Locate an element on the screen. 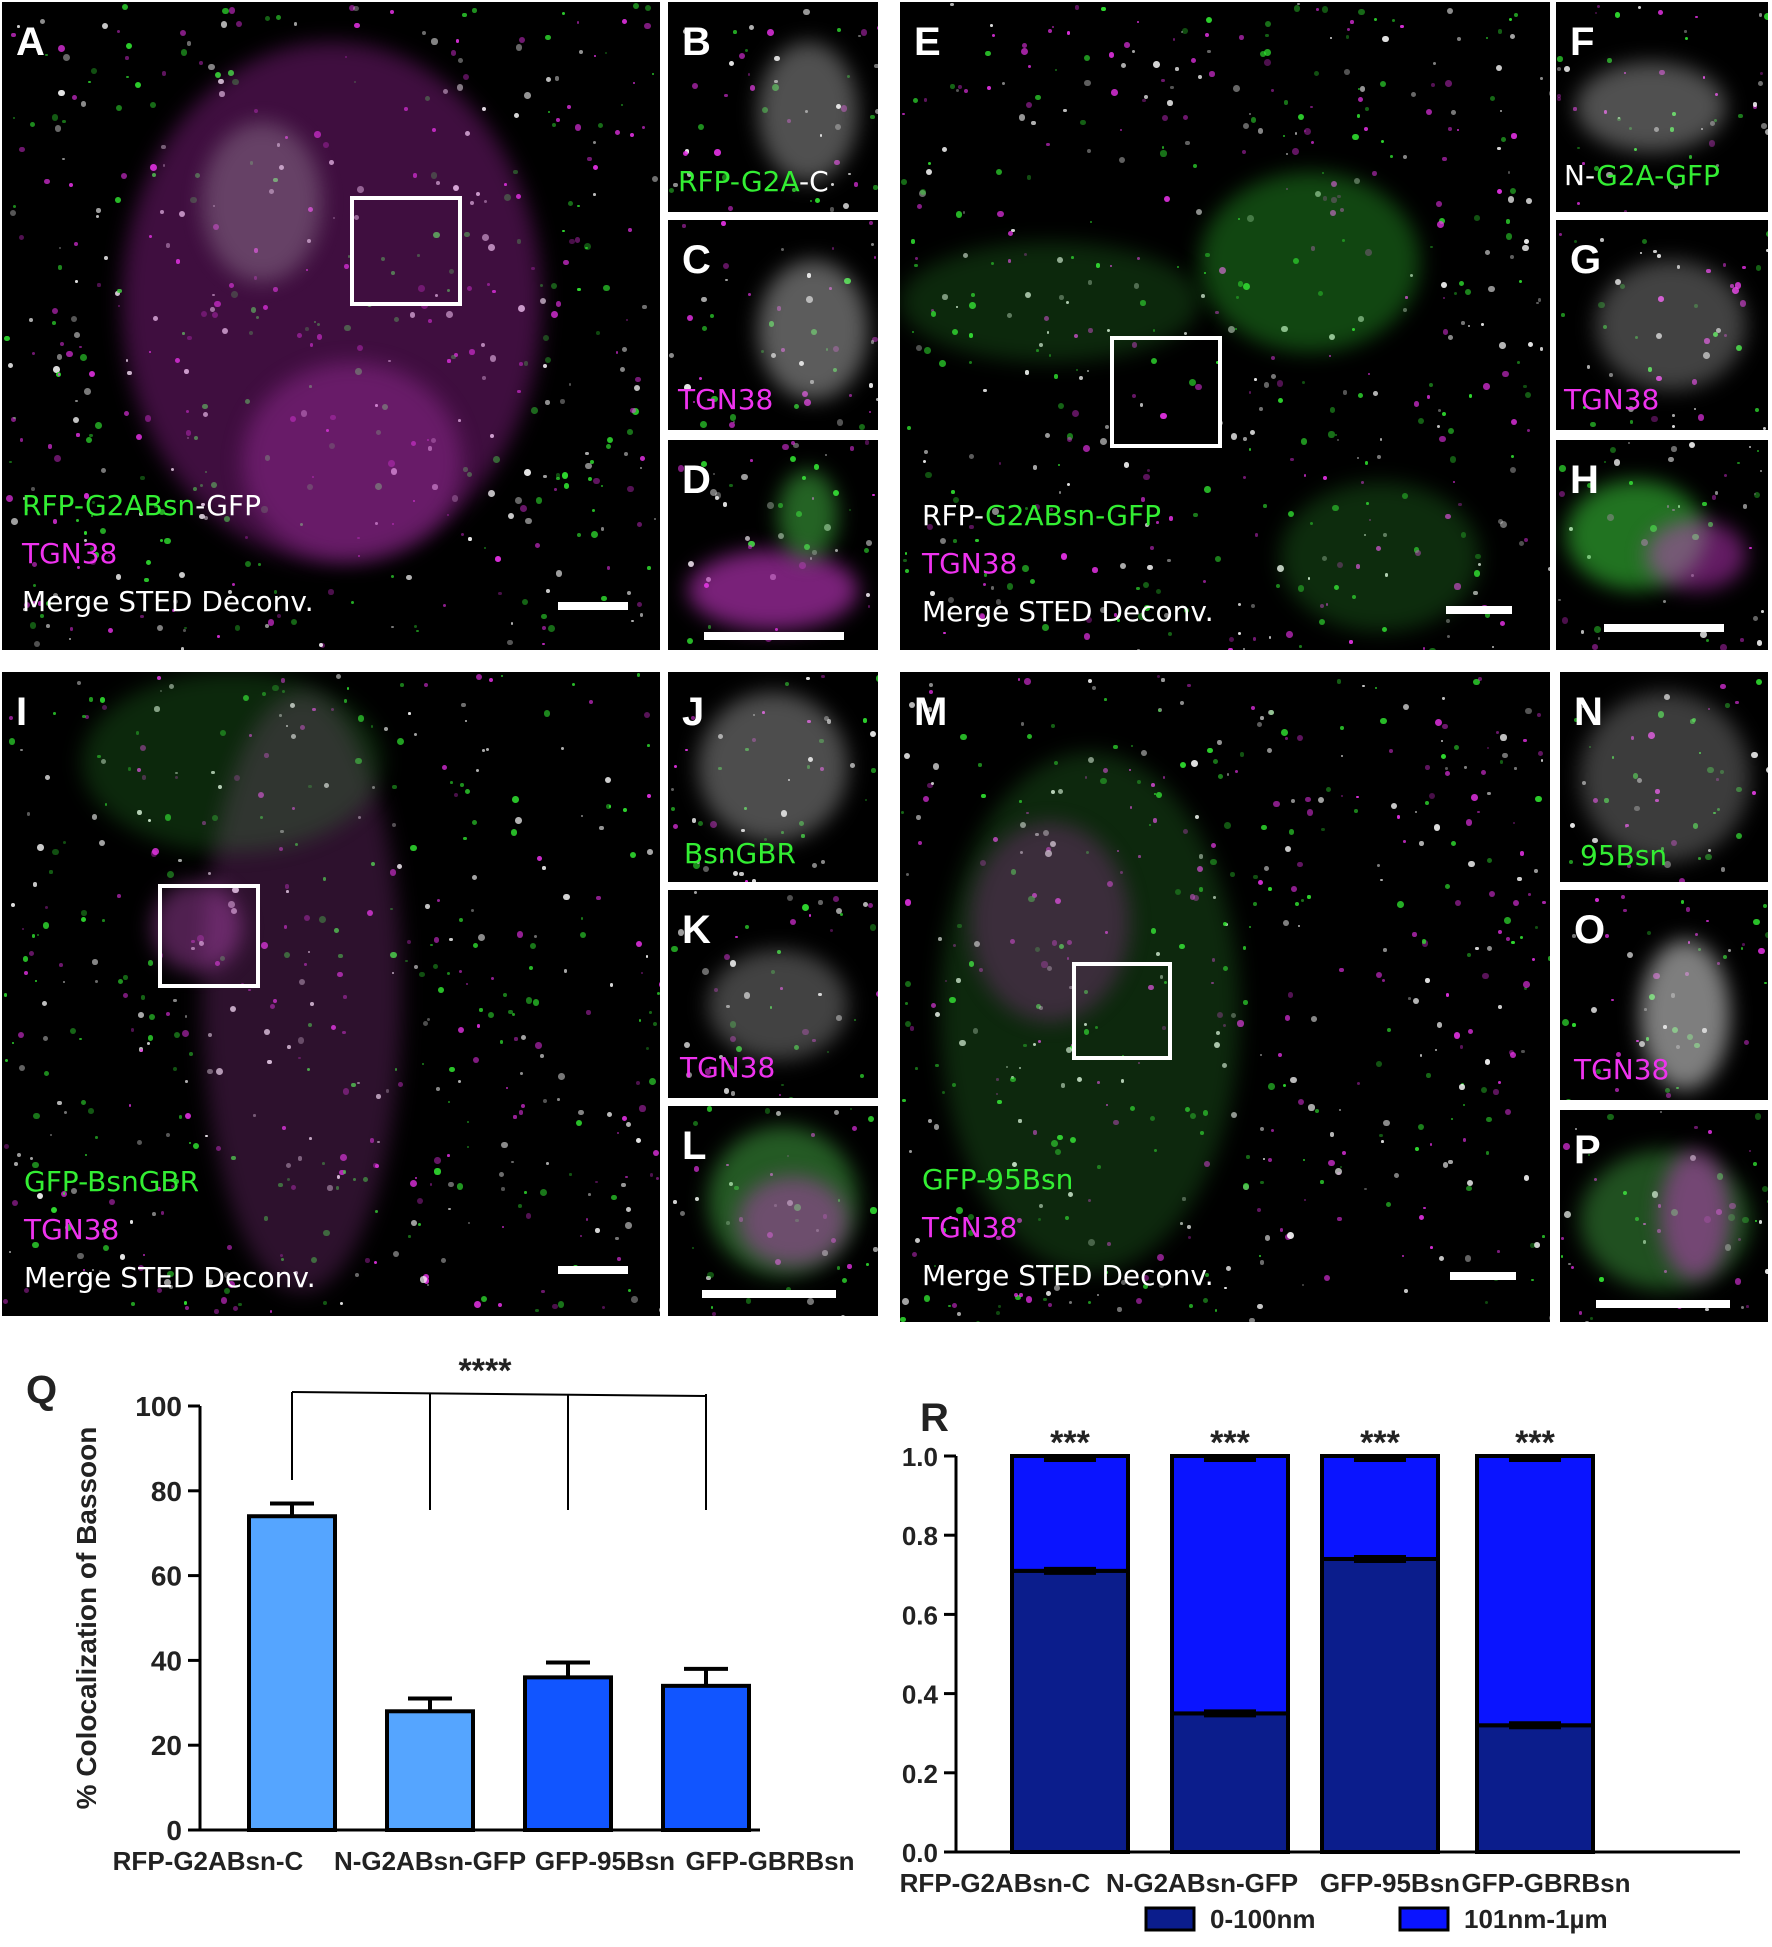  panel-label: I is located at coordinates (22, 712).